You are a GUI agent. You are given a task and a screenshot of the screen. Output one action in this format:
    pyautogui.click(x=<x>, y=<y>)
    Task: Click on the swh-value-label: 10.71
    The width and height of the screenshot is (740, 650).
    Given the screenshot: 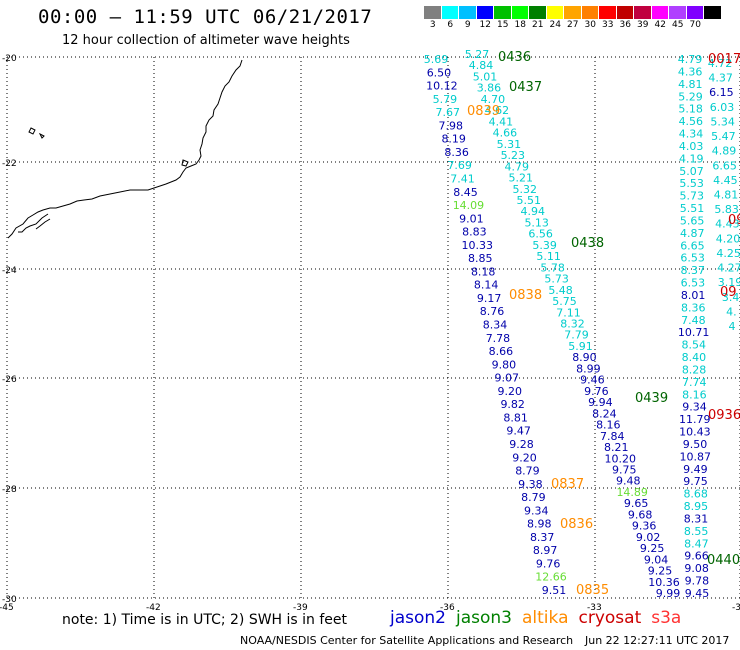 What is the action you would take?
    pyautogui.click(x=694, y=332)
    